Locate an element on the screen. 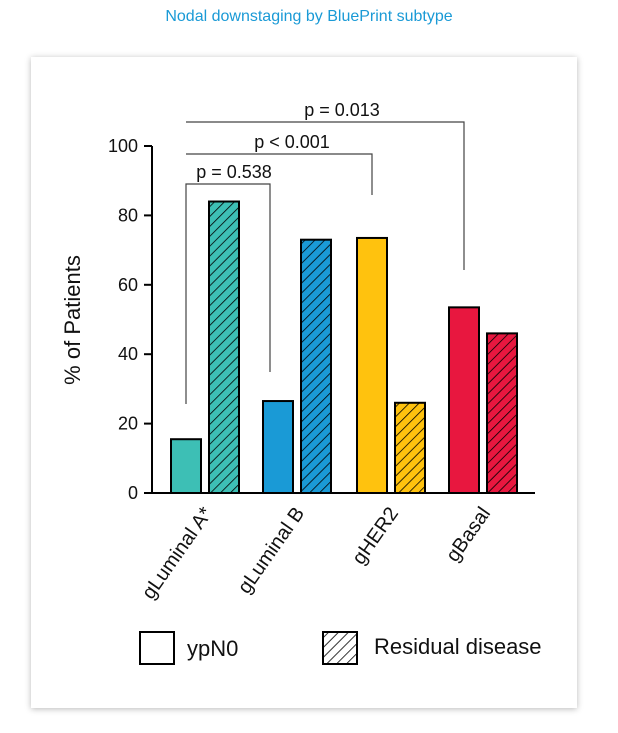  y-axis-title: % of Patients is located at coordinates (72, 320).